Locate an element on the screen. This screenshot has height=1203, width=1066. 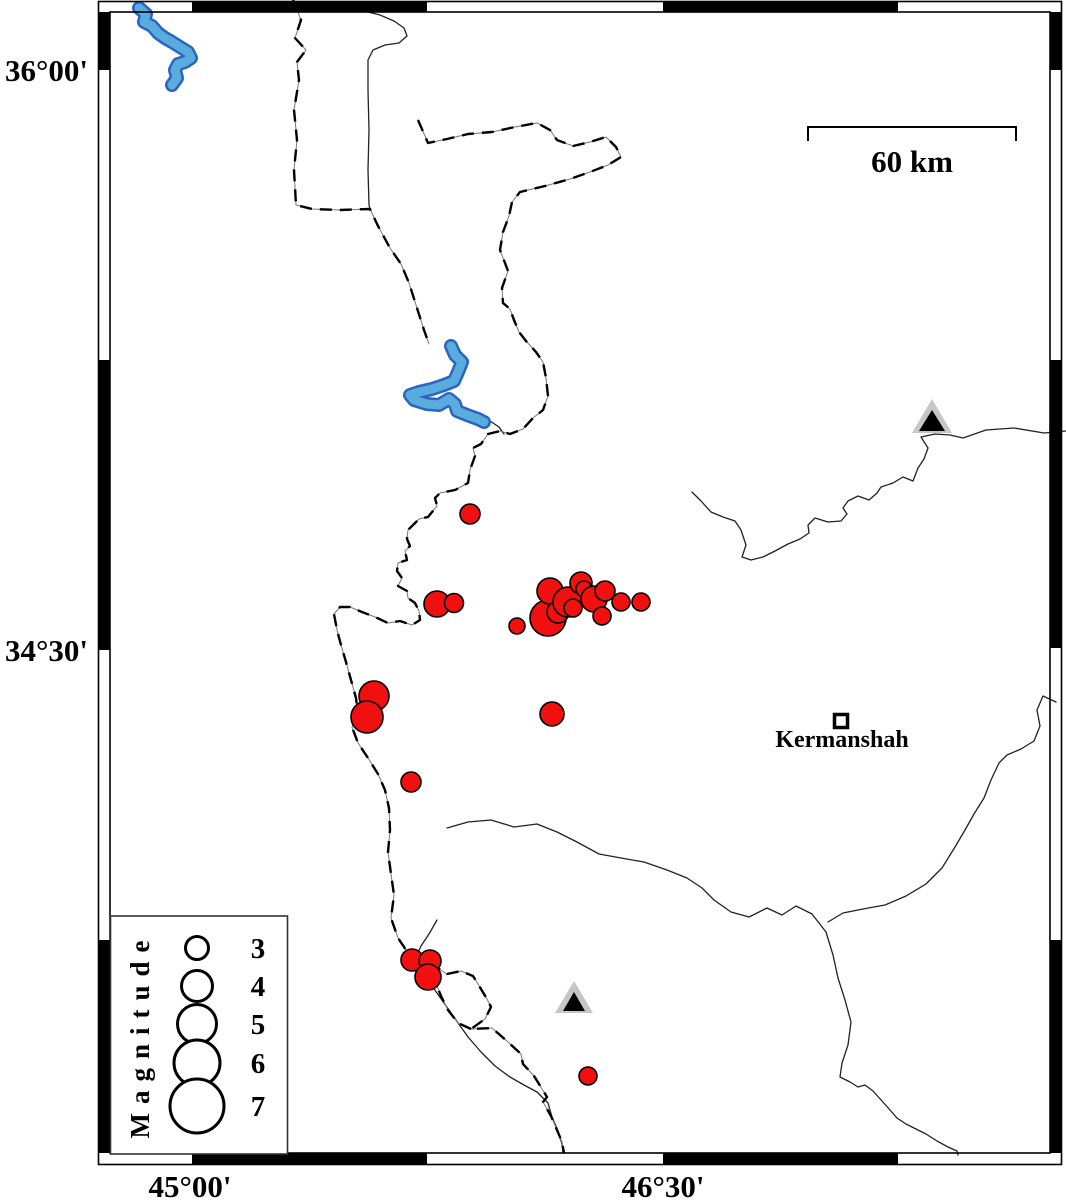
legend-circle-m4 is located at coordinates (197, 986).